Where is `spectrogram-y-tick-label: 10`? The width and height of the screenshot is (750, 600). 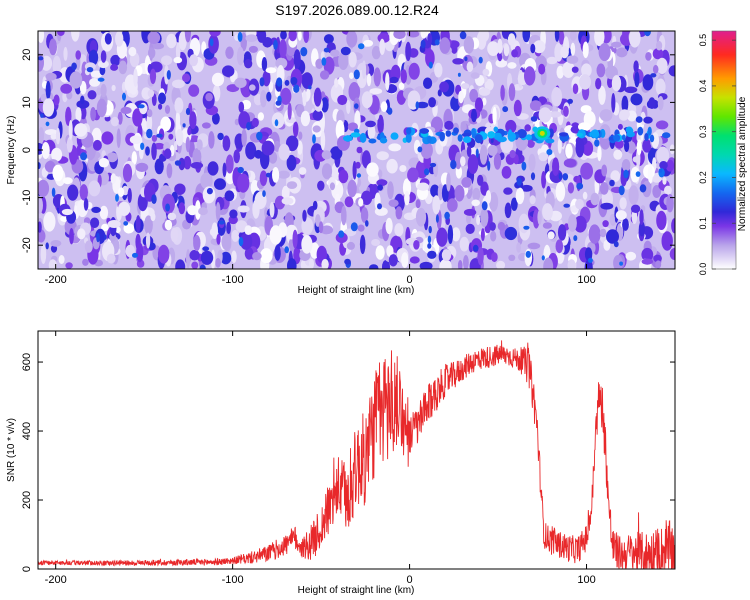
spectrogram-y-tick-label: 10 is located at coordinates (27, 102).